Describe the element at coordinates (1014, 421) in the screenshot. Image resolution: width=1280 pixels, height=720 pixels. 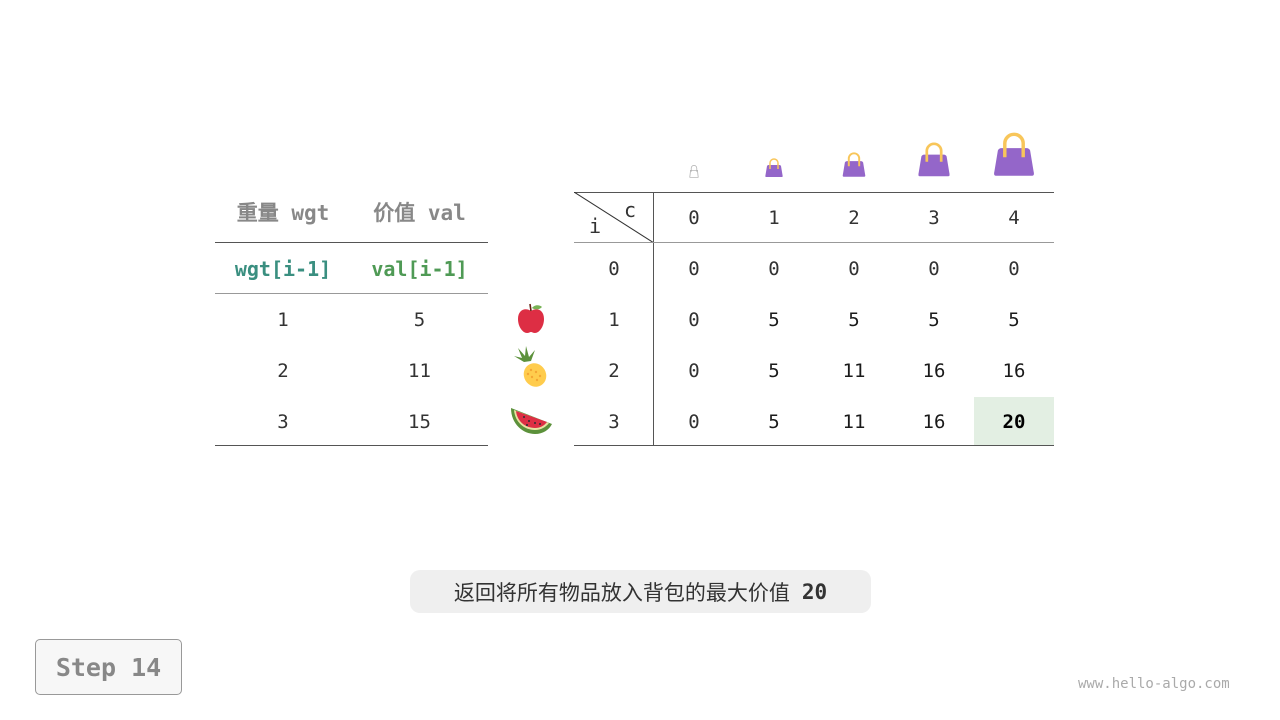
I see `dp-cell-highlighted: 20` at that location.